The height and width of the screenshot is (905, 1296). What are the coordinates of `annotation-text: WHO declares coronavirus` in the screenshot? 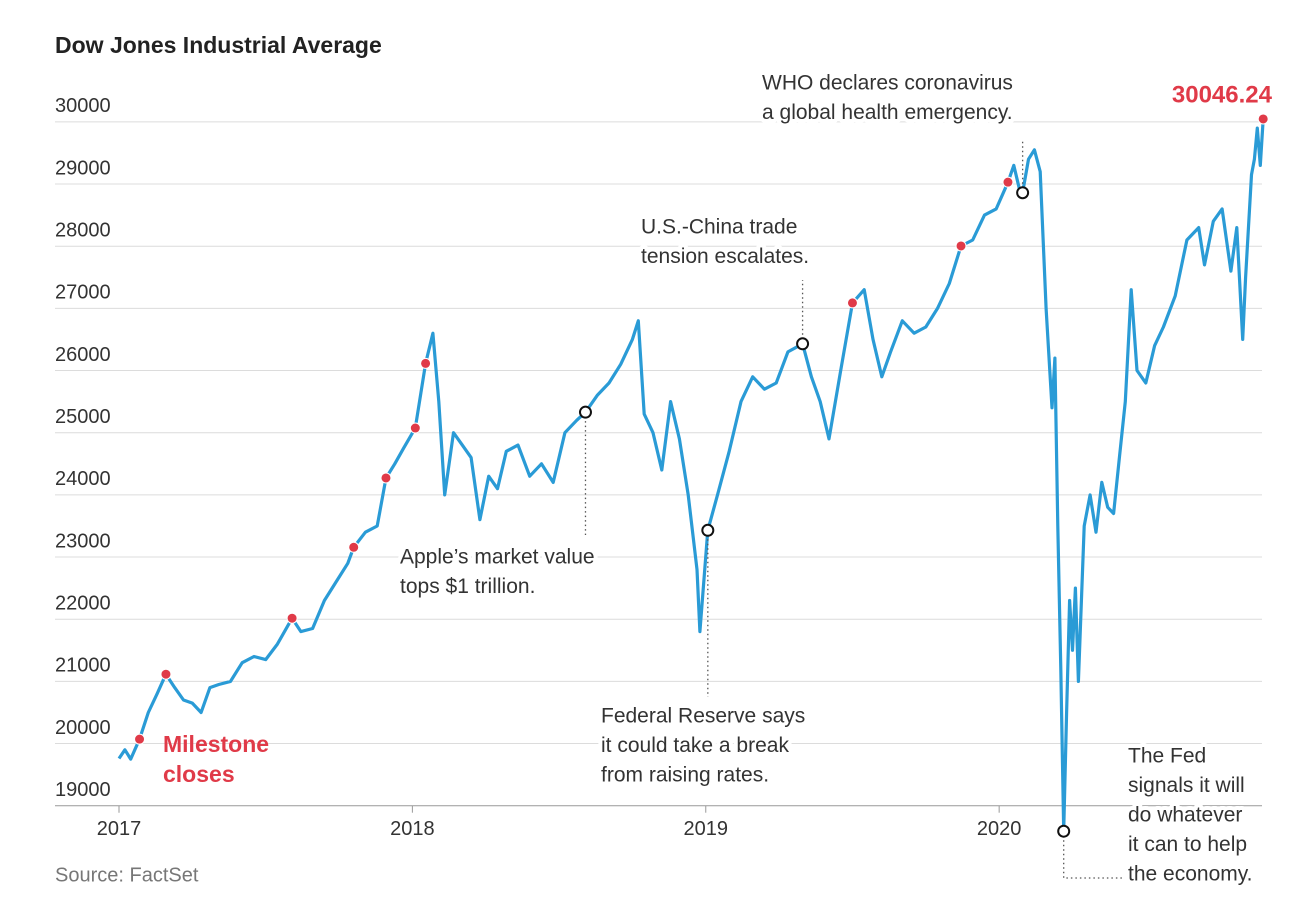 It's located at (887, 83).